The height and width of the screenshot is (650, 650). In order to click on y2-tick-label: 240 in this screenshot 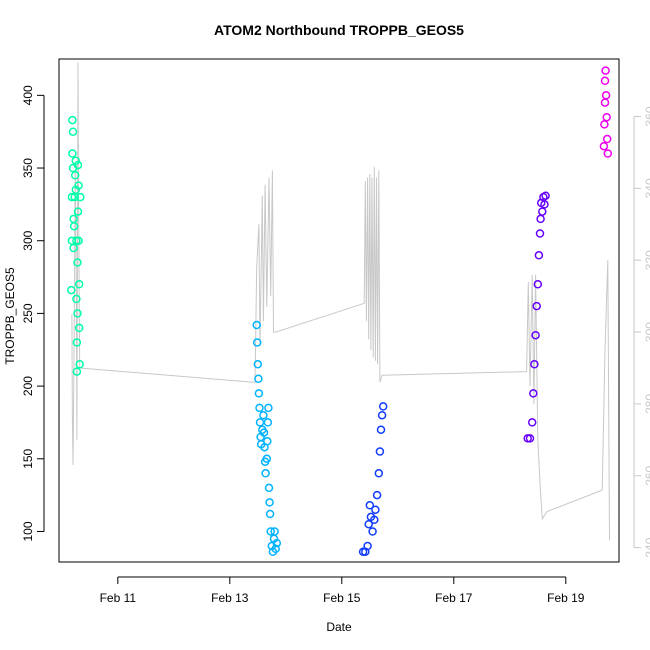, I will do `click(646, 547)`.